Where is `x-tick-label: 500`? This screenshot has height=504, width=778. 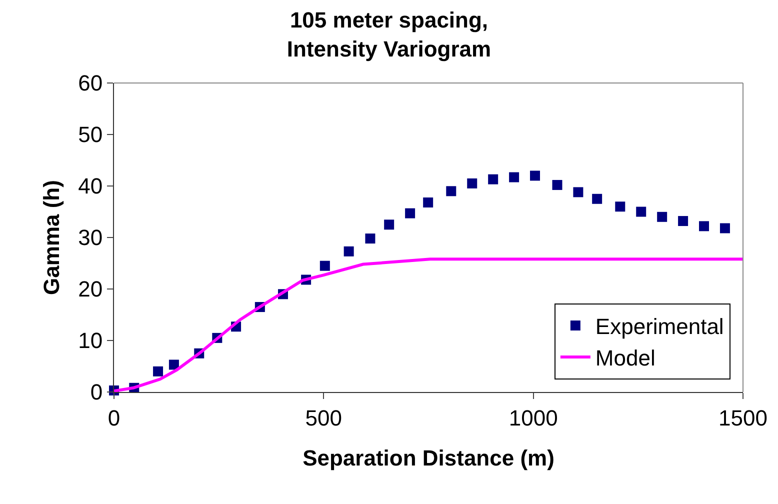 x-tick-label: 500 is located at coordinates (323, 417).